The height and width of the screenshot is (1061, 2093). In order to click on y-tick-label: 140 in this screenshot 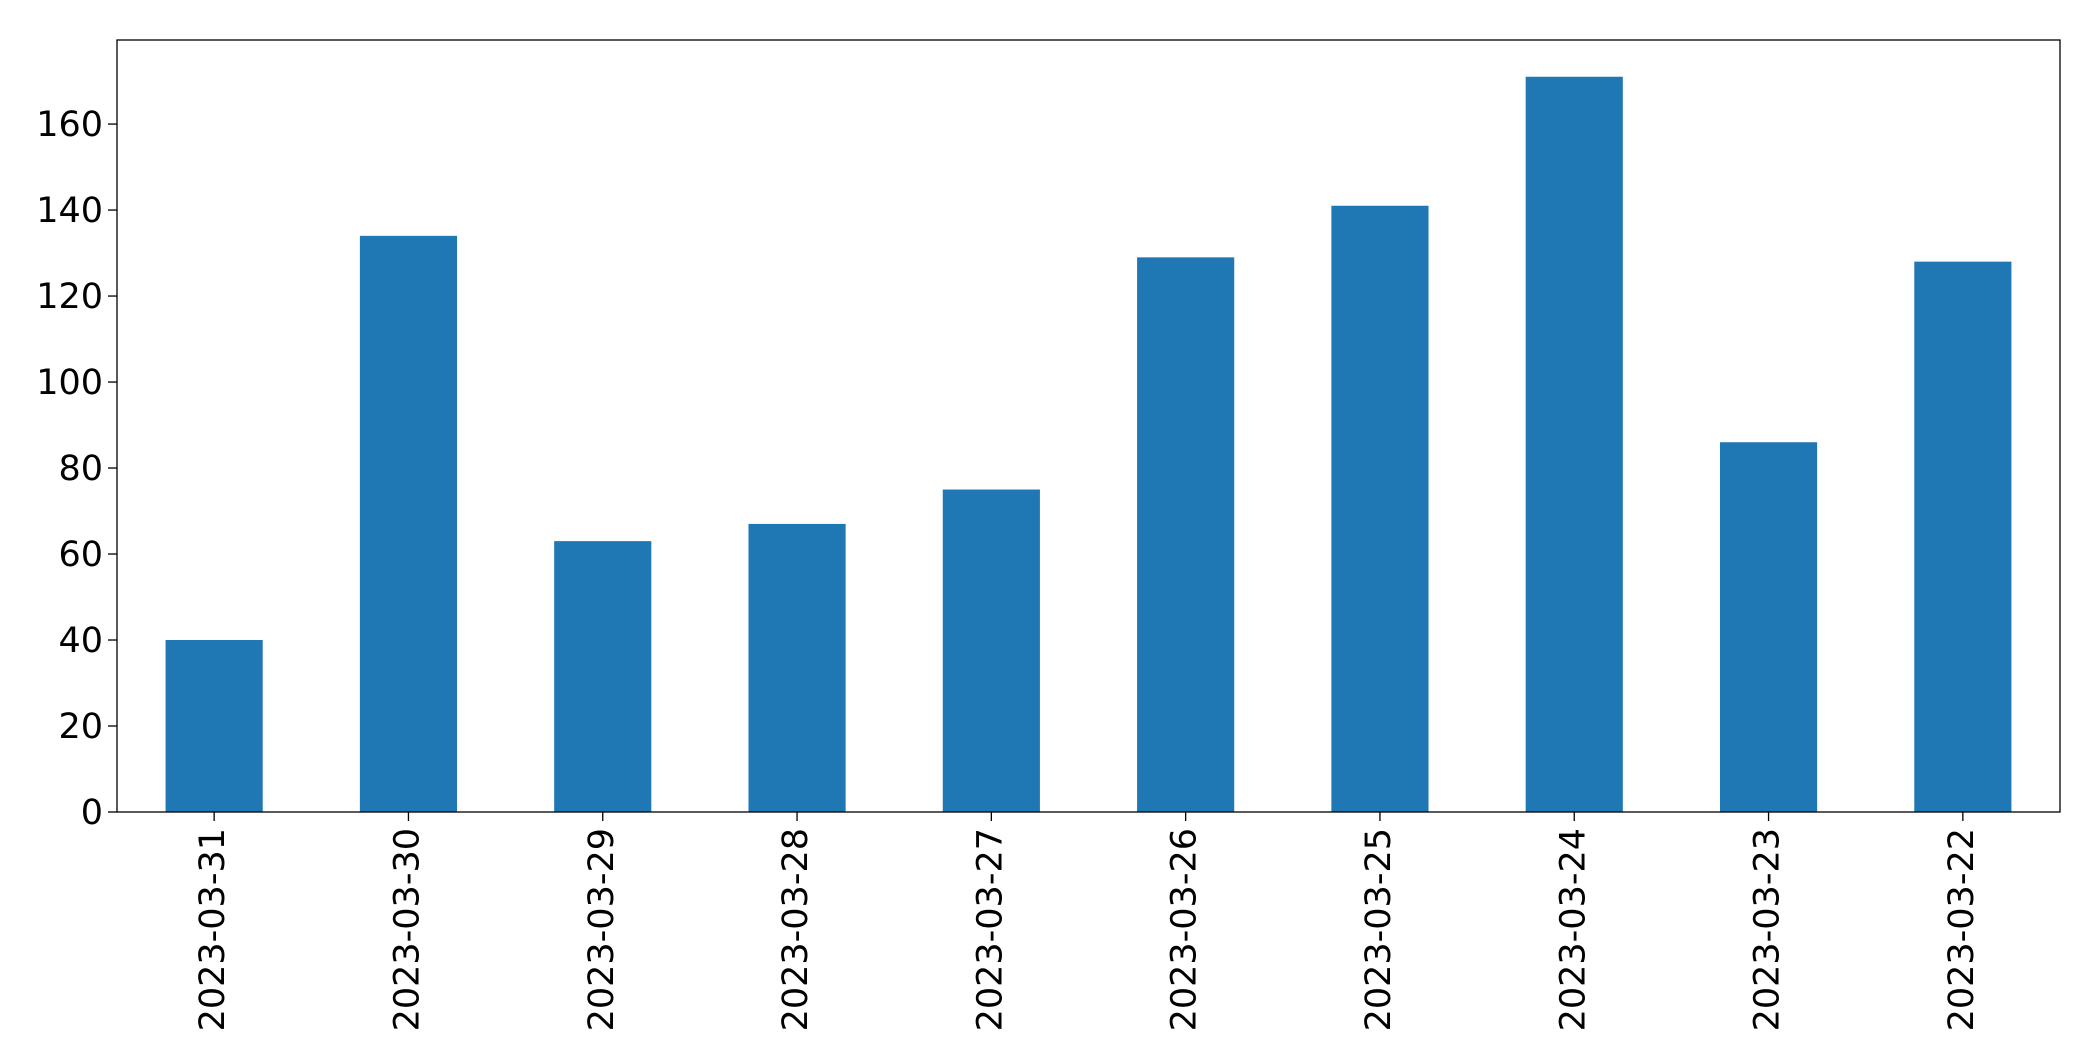, I will do `click(69, 211)`.